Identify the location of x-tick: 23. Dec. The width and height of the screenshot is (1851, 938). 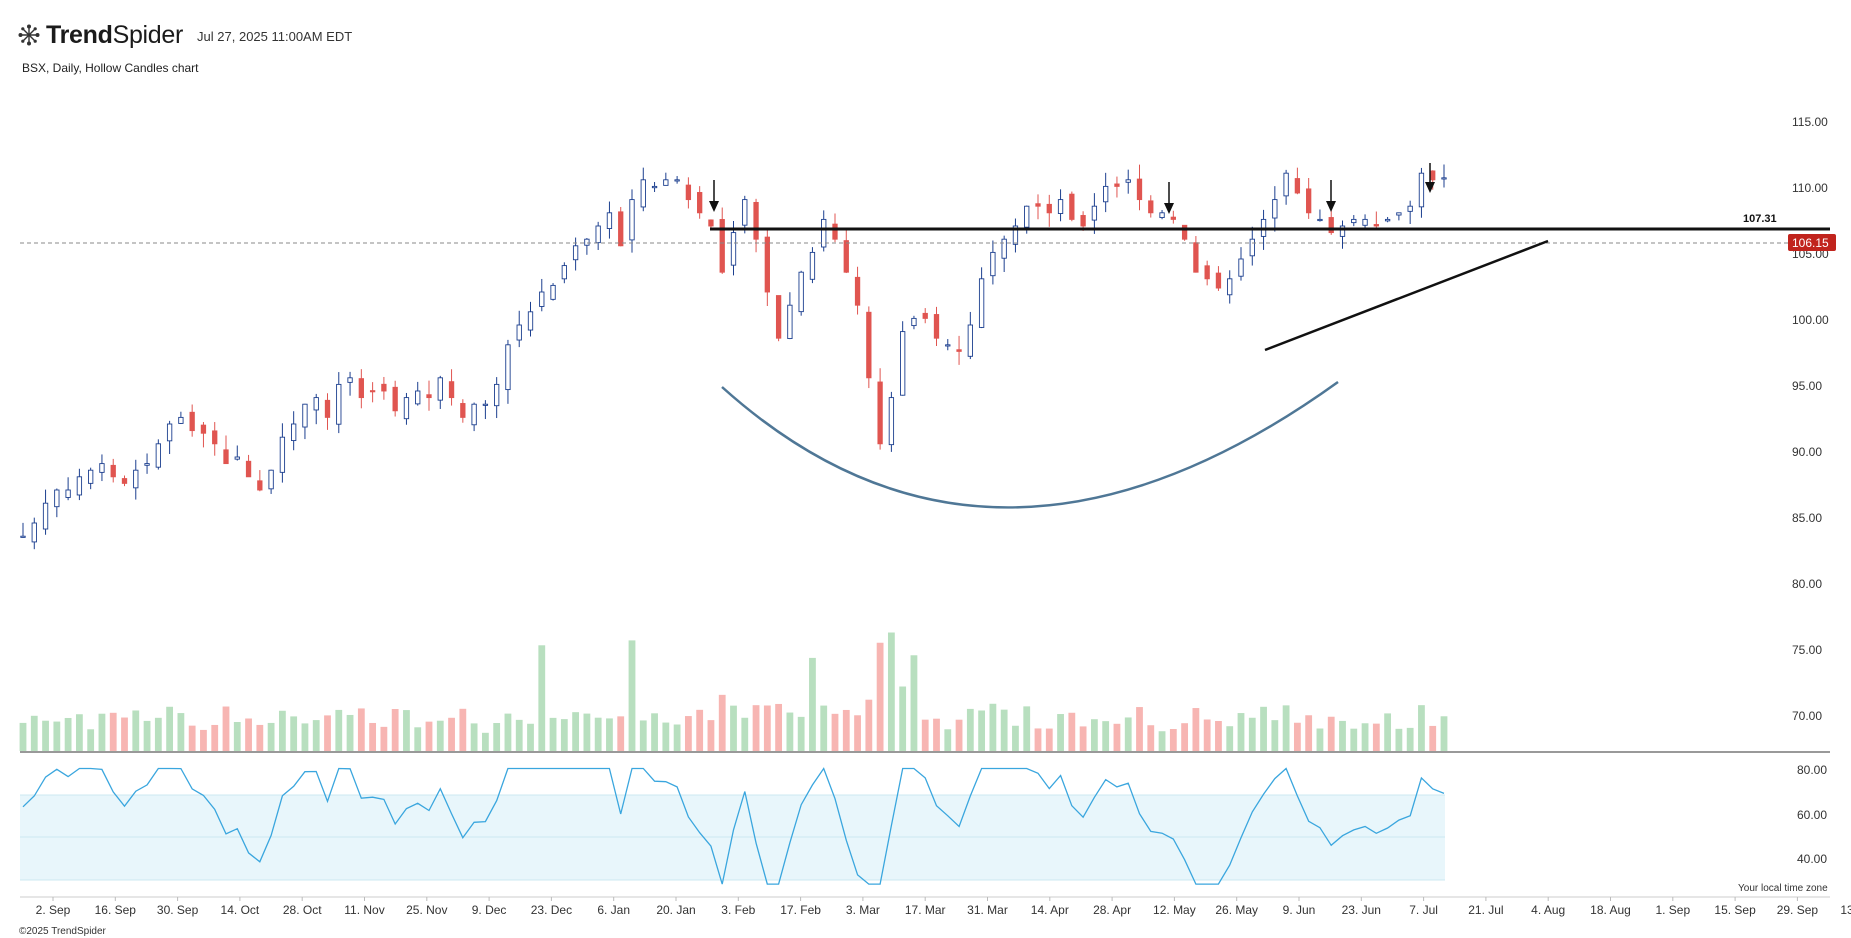
(551, 910).